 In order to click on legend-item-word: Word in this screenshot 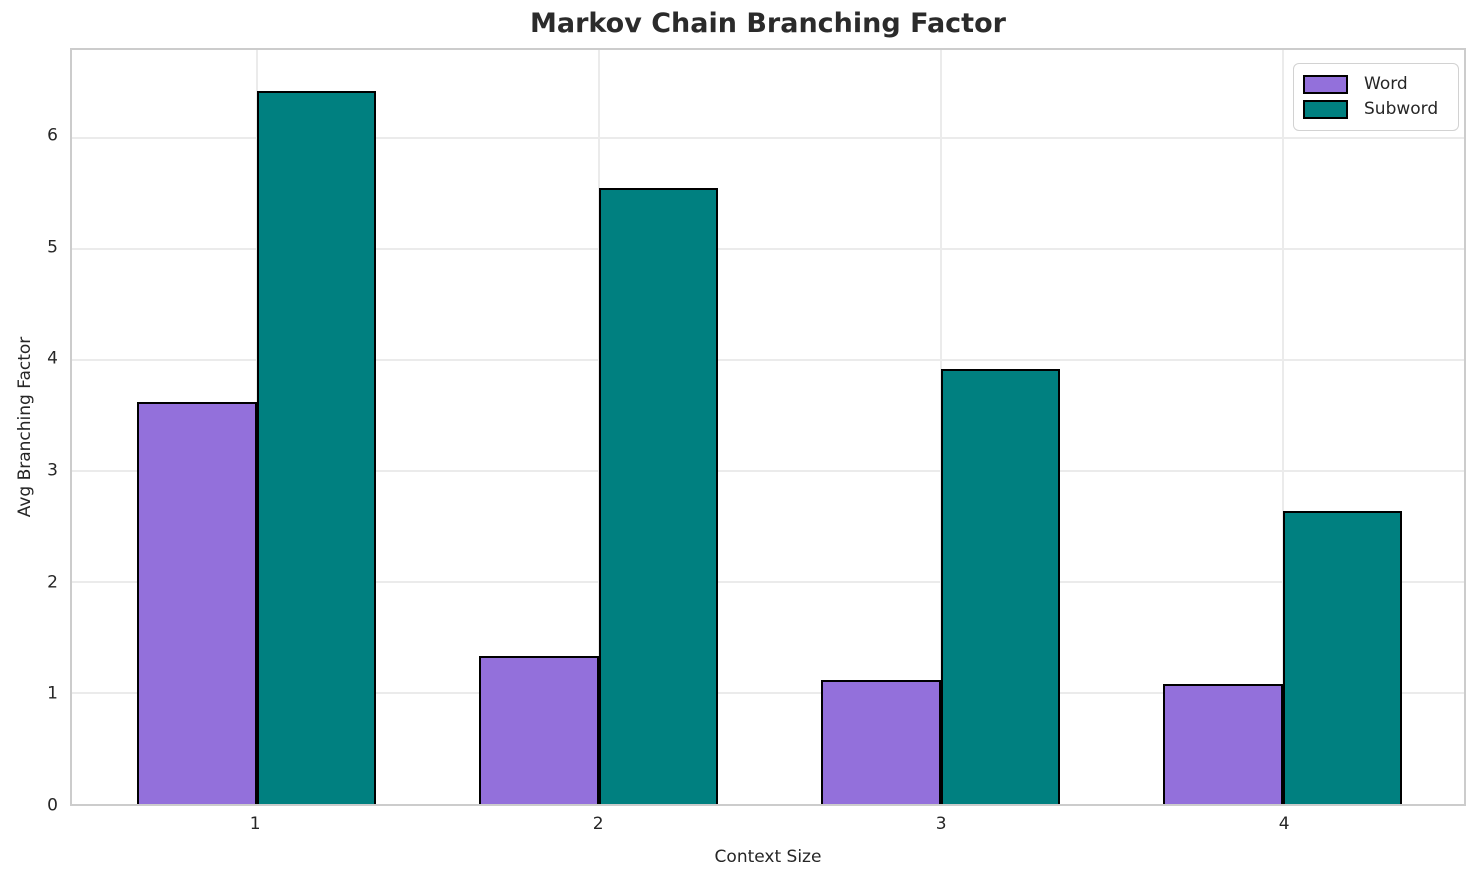, I will do `click(1375, 84)`.